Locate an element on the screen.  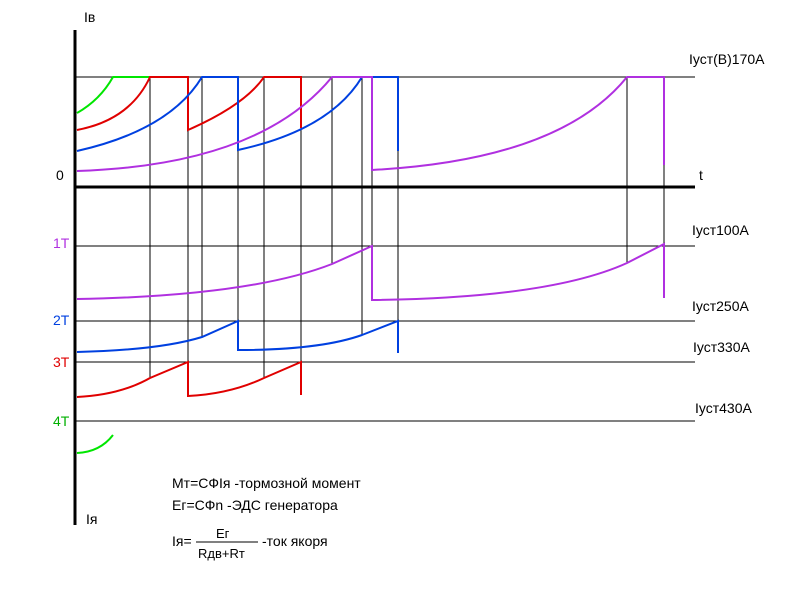
formula: Мт=СФIя -тормозной момент is located at coordinates (266, 483).